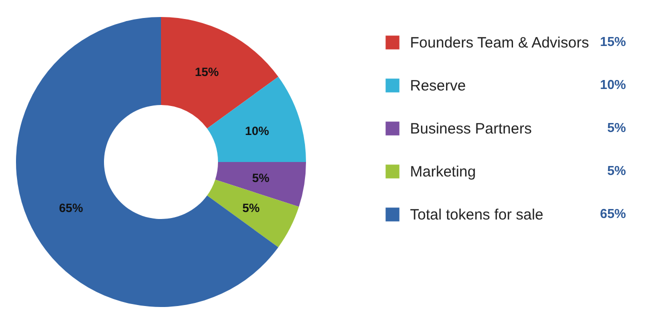  Describe the element at coordinates (613, 213) in the screenshot. I see `text: 65%` at that location.